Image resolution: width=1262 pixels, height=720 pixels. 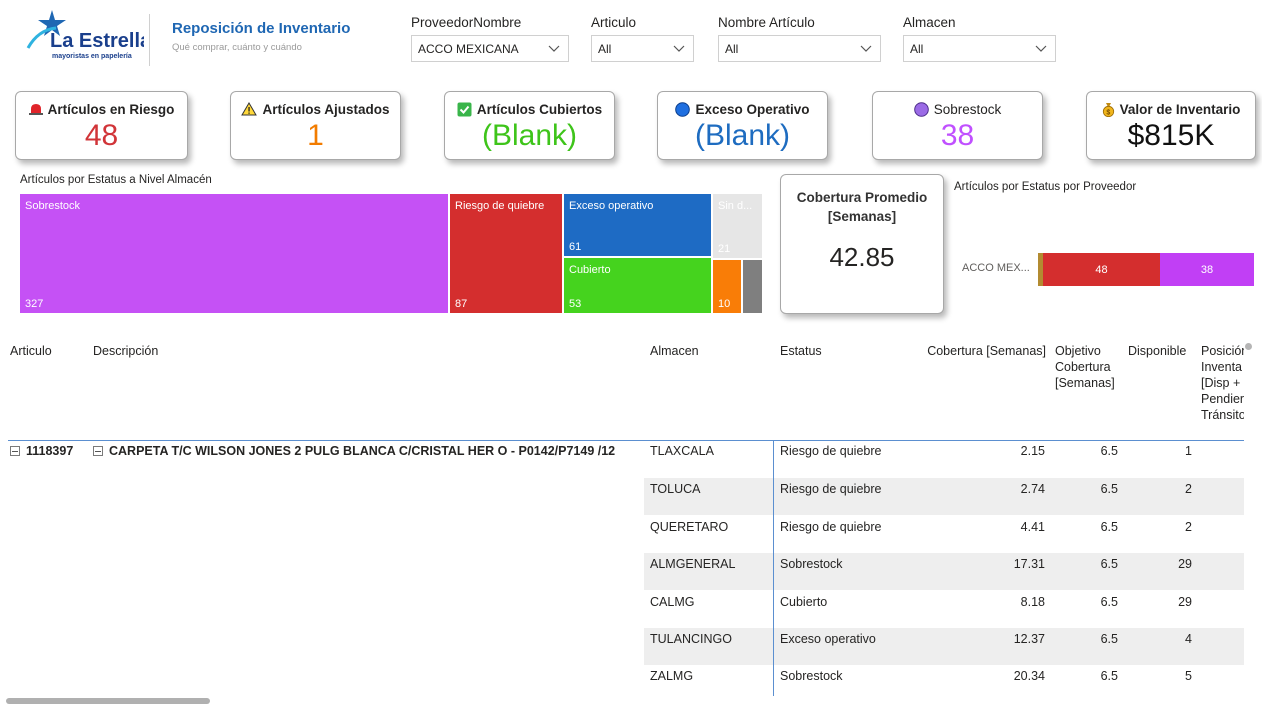 I want to click on slicer-articulo: Articulo All, so click(x=642, y=38).